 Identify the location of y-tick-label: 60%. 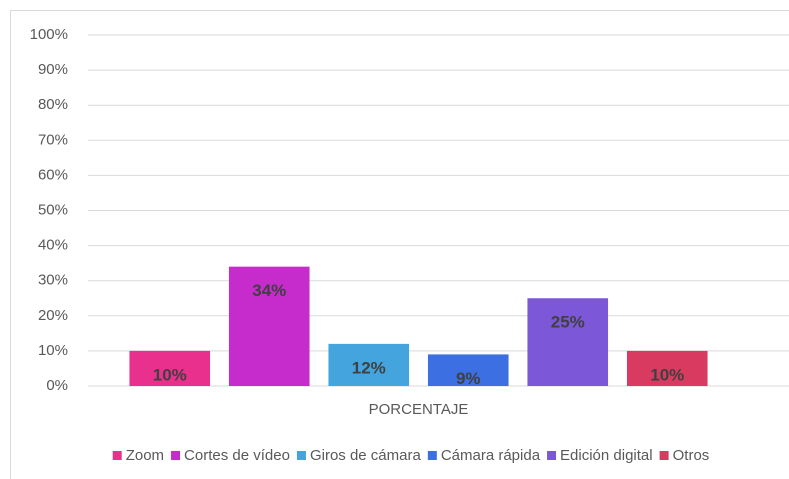
(53, 174).